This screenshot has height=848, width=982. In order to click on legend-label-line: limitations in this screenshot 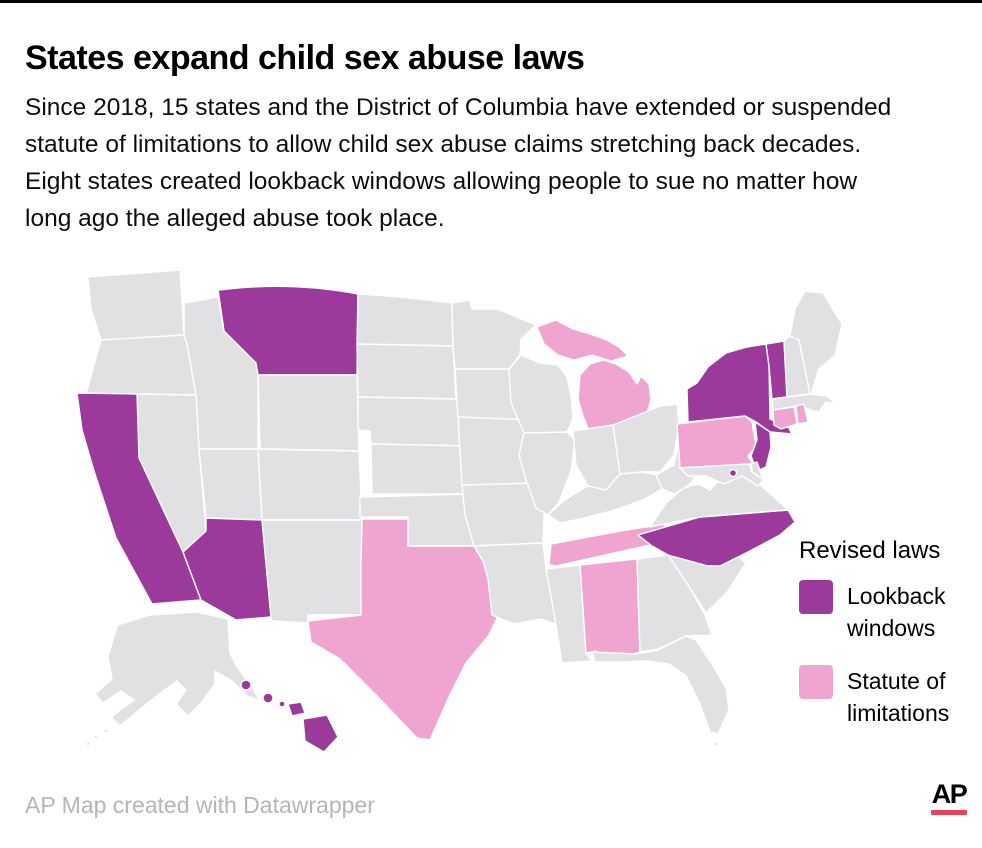, I will do `click(898, 713)`.